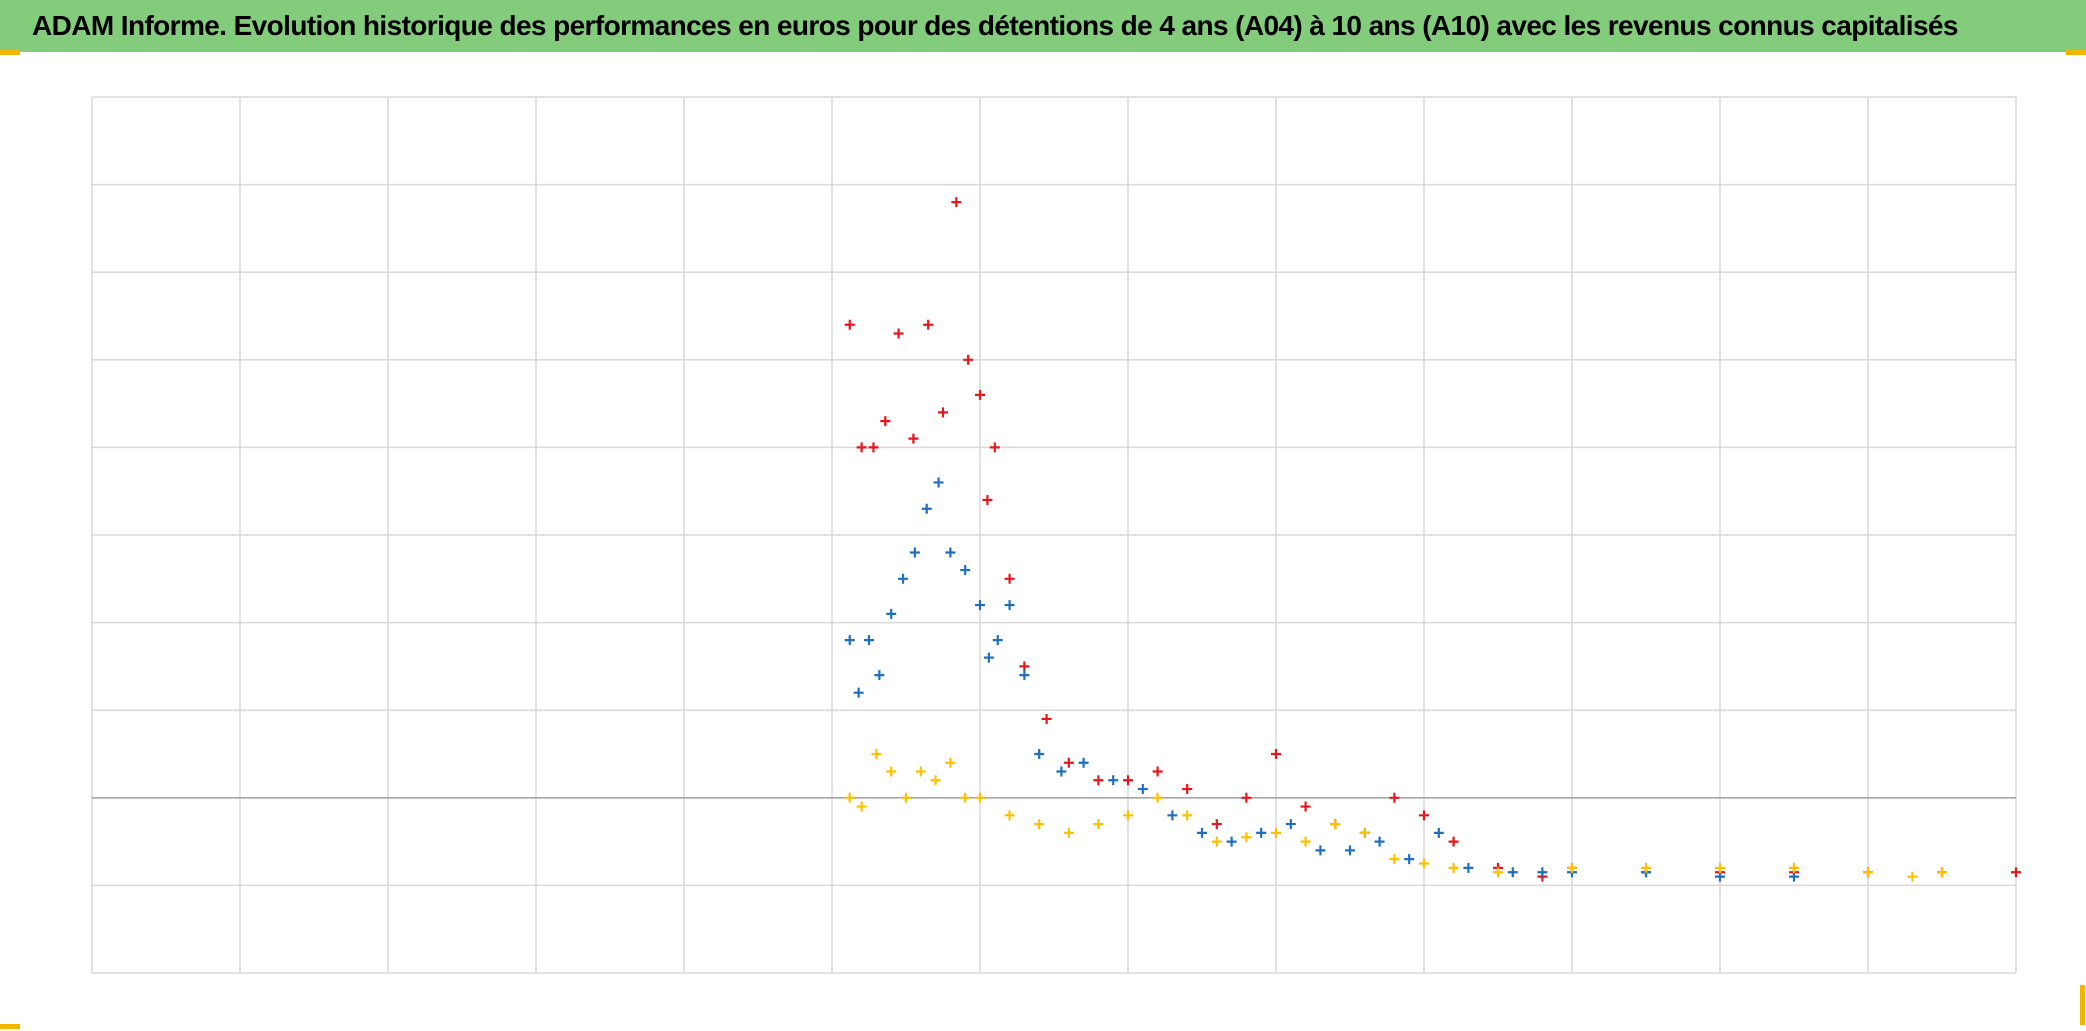  Describe the element at coordinates (2076, 52) in the screenshot. I see `corner-mark-top-right` at that location.